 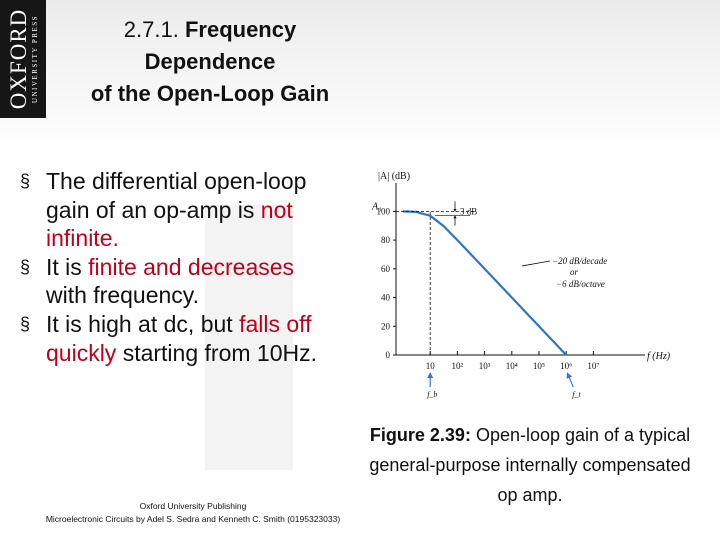 What do you see at coordinates (386, 283) in the screenshot?
I see `y-ticks: 0 20 40 60 80 100` at bounding box center [386, 283].